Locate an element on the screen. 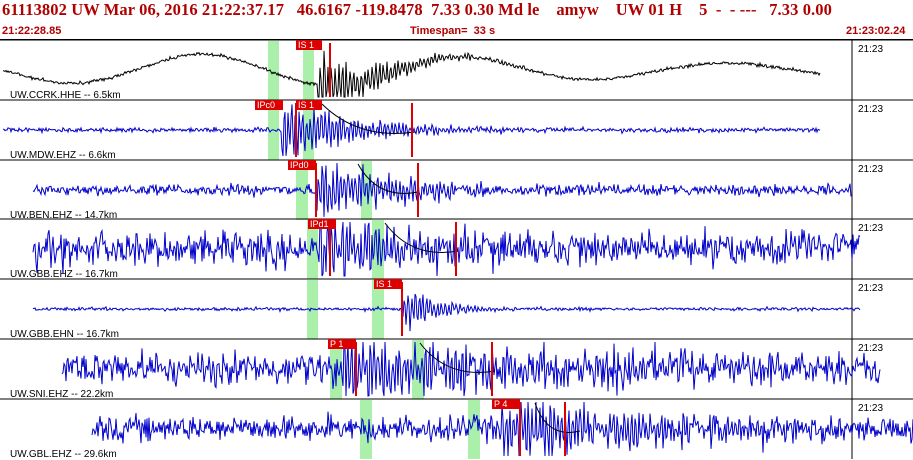 The width and height of the screenshot is (913, 460). channel-label: UW.MDW.EHZ -- 6.6km is located at coordinates (63, 155).